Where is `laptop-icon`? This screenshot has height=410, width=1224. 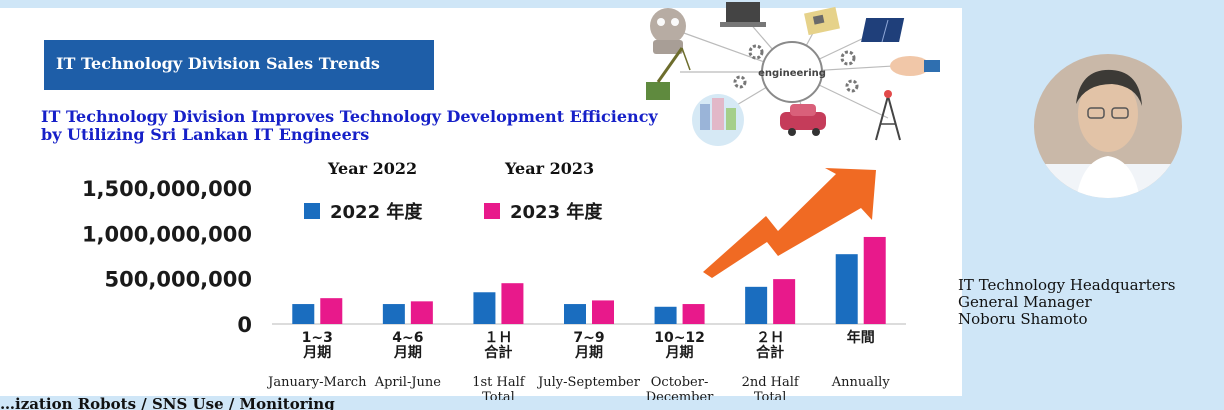
laptop-icon is located at coordinates (743, 14).